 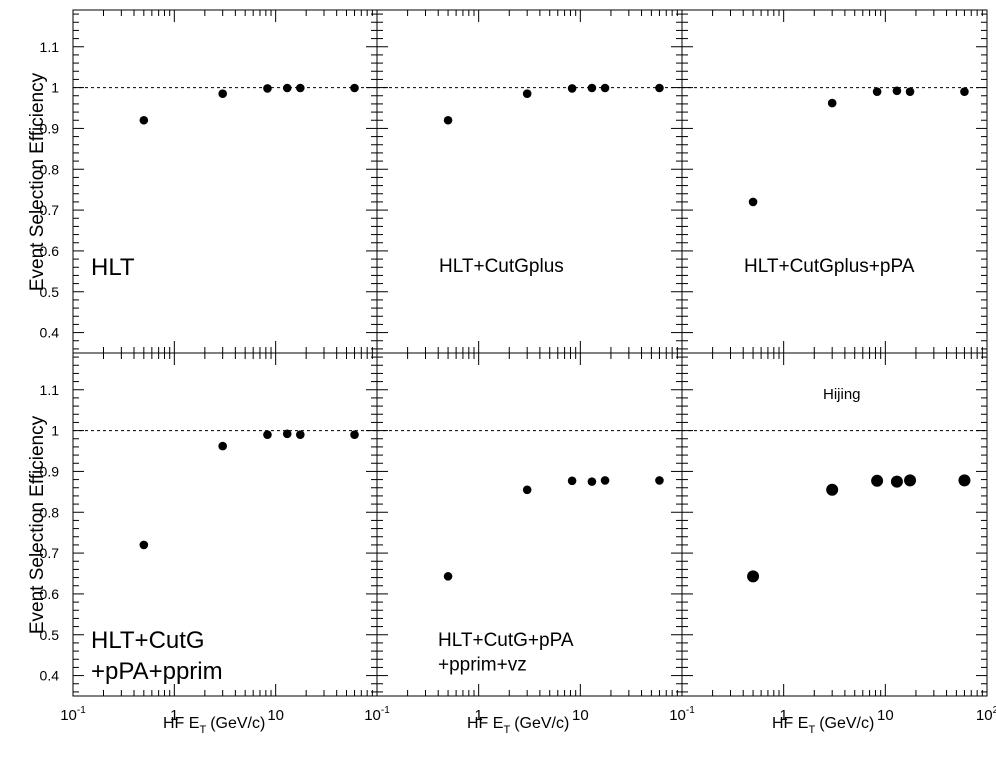 I want to click on panel-label: Hijing, so click(x=842, y=394).